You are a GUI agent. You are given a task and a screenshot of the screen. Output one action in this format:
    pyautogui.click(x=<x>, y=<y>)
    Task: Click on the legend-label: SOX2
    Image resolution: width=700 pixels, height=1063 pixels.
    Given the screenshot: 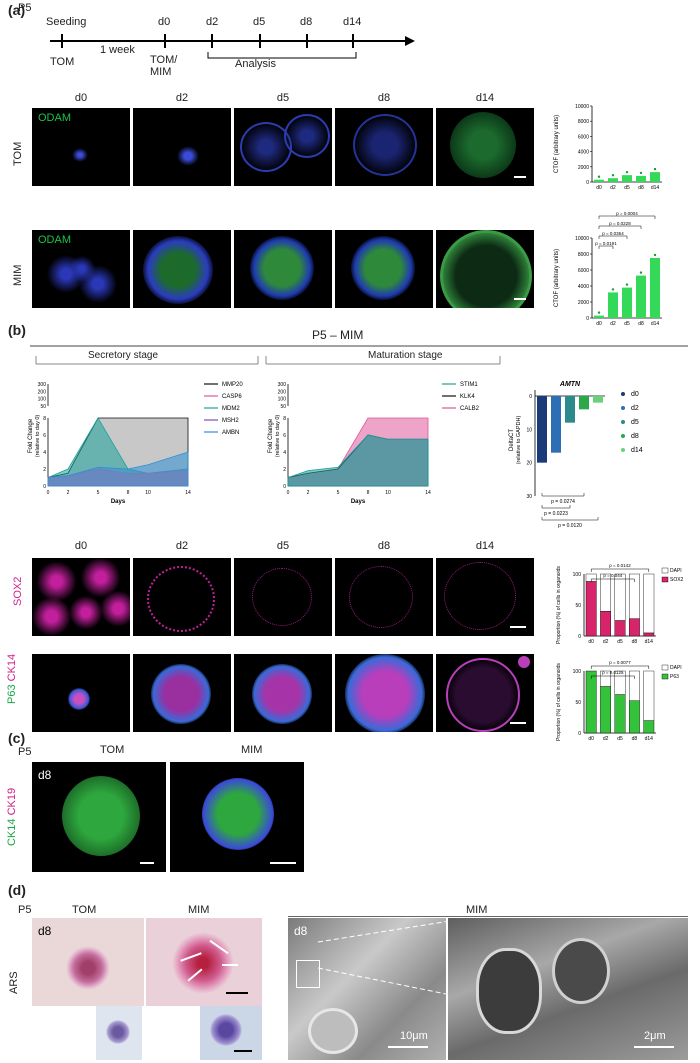 What is the action you would take?
    pyautogui.click(x=677, y=580)
    